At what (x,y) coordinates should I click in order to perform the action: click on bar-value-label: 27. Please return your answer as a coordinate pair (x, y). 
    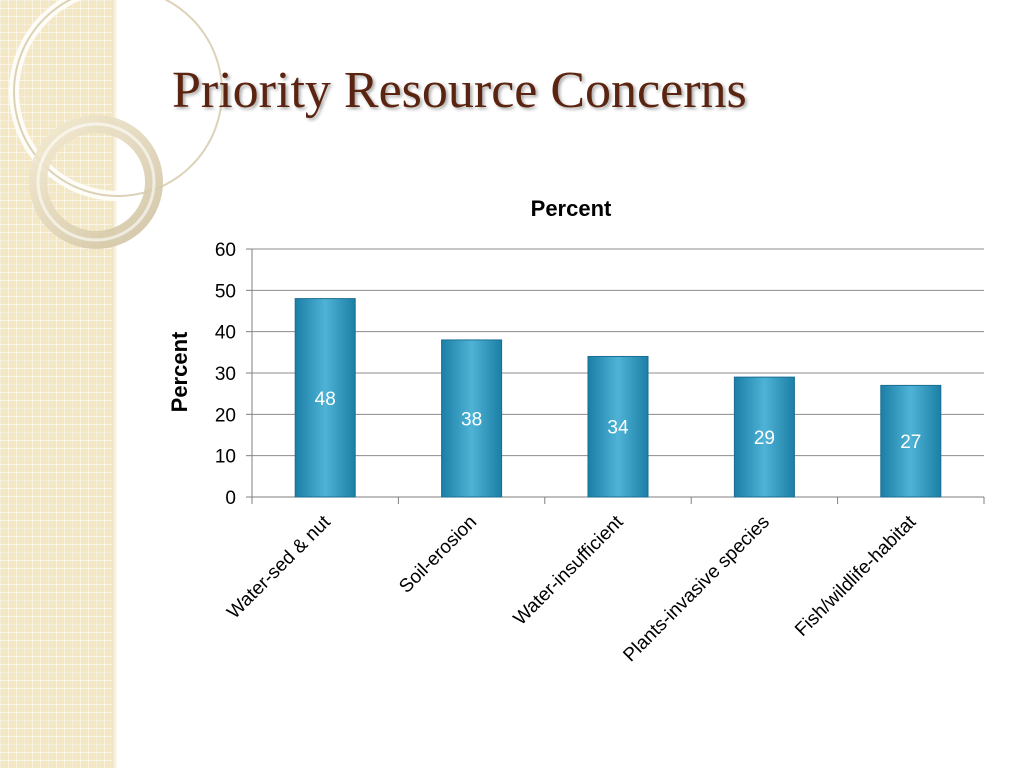
    Looking at the image, I should click on (910, 442).